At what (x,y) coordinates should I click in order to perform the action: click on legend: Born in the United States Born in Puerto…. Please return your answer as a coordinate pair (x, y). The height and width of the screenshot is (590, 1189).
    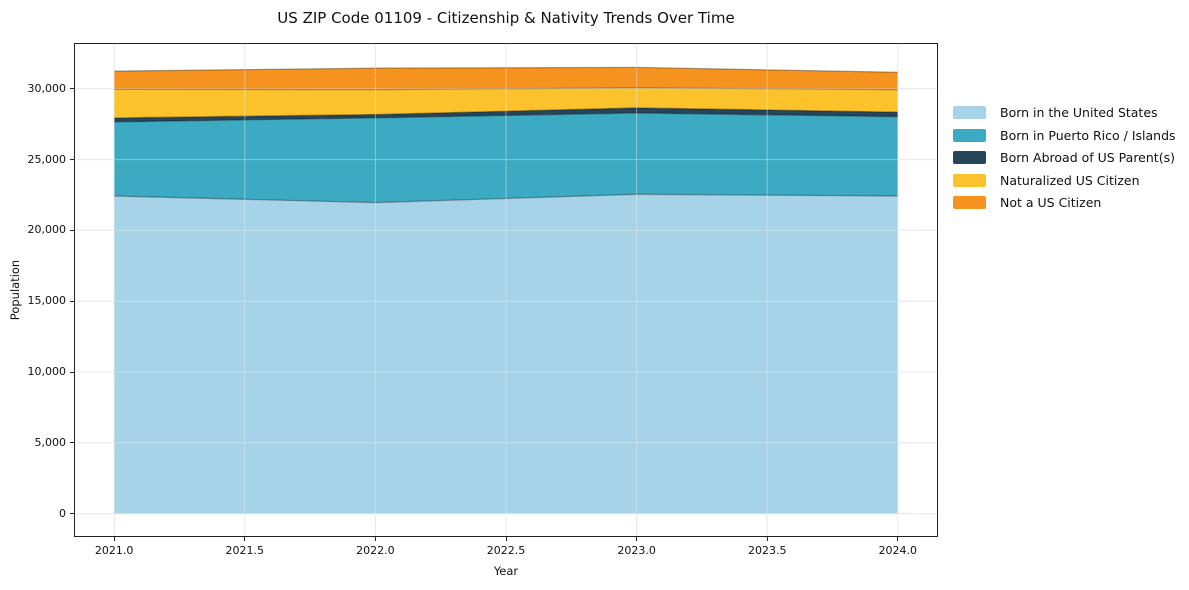
    Looking at the image, I should click on (1064, 157).